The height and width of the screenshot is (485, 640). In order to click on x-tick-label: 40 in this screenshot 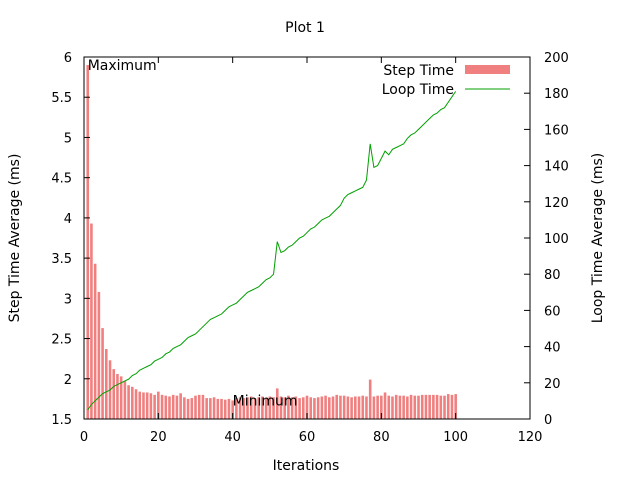, I will do `click(232, 437)`.